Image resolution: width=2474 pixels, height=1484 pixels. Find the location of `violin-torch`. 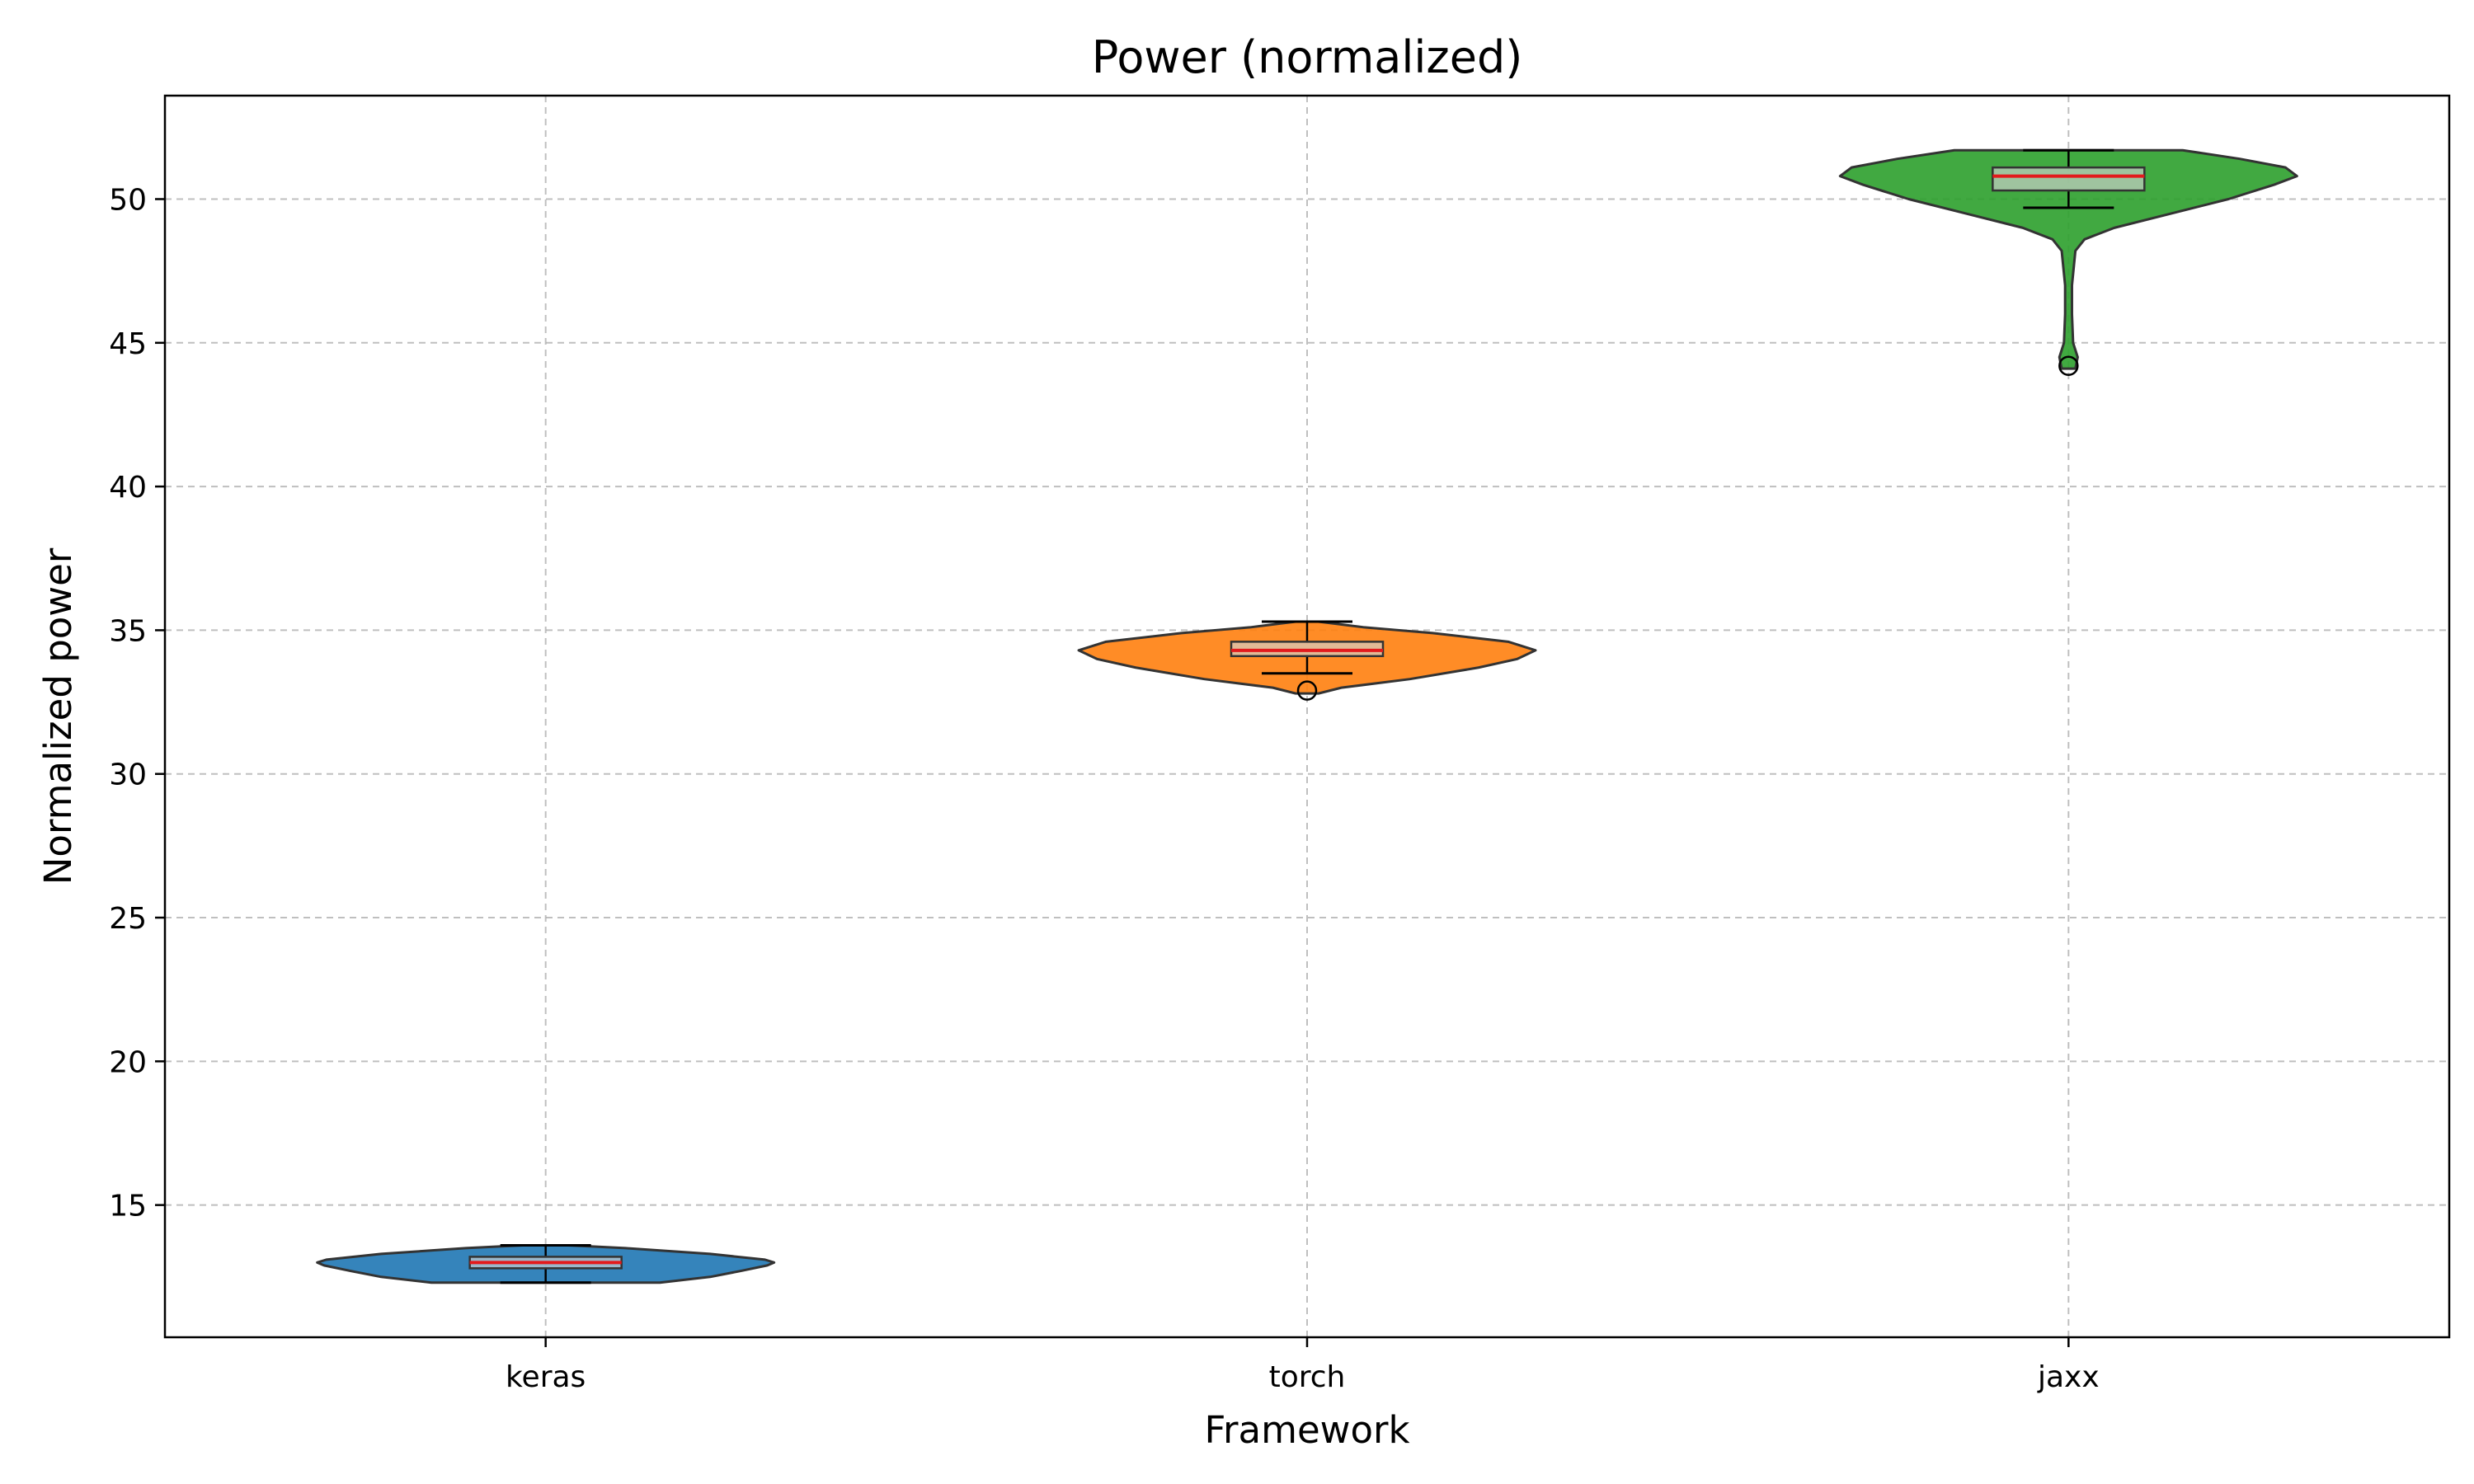

violin-torch is located at coordinates (1307, 660).